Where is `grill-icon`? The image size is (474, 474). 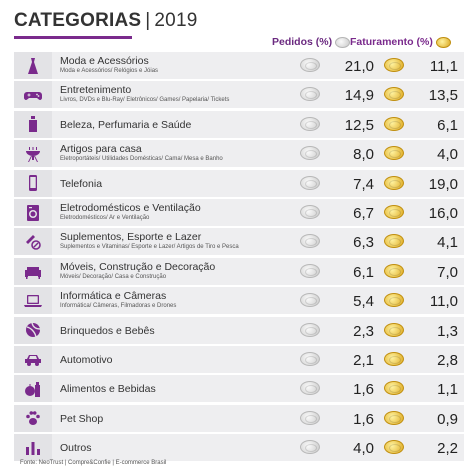 grill-icon is located at coordinates (33, 154).